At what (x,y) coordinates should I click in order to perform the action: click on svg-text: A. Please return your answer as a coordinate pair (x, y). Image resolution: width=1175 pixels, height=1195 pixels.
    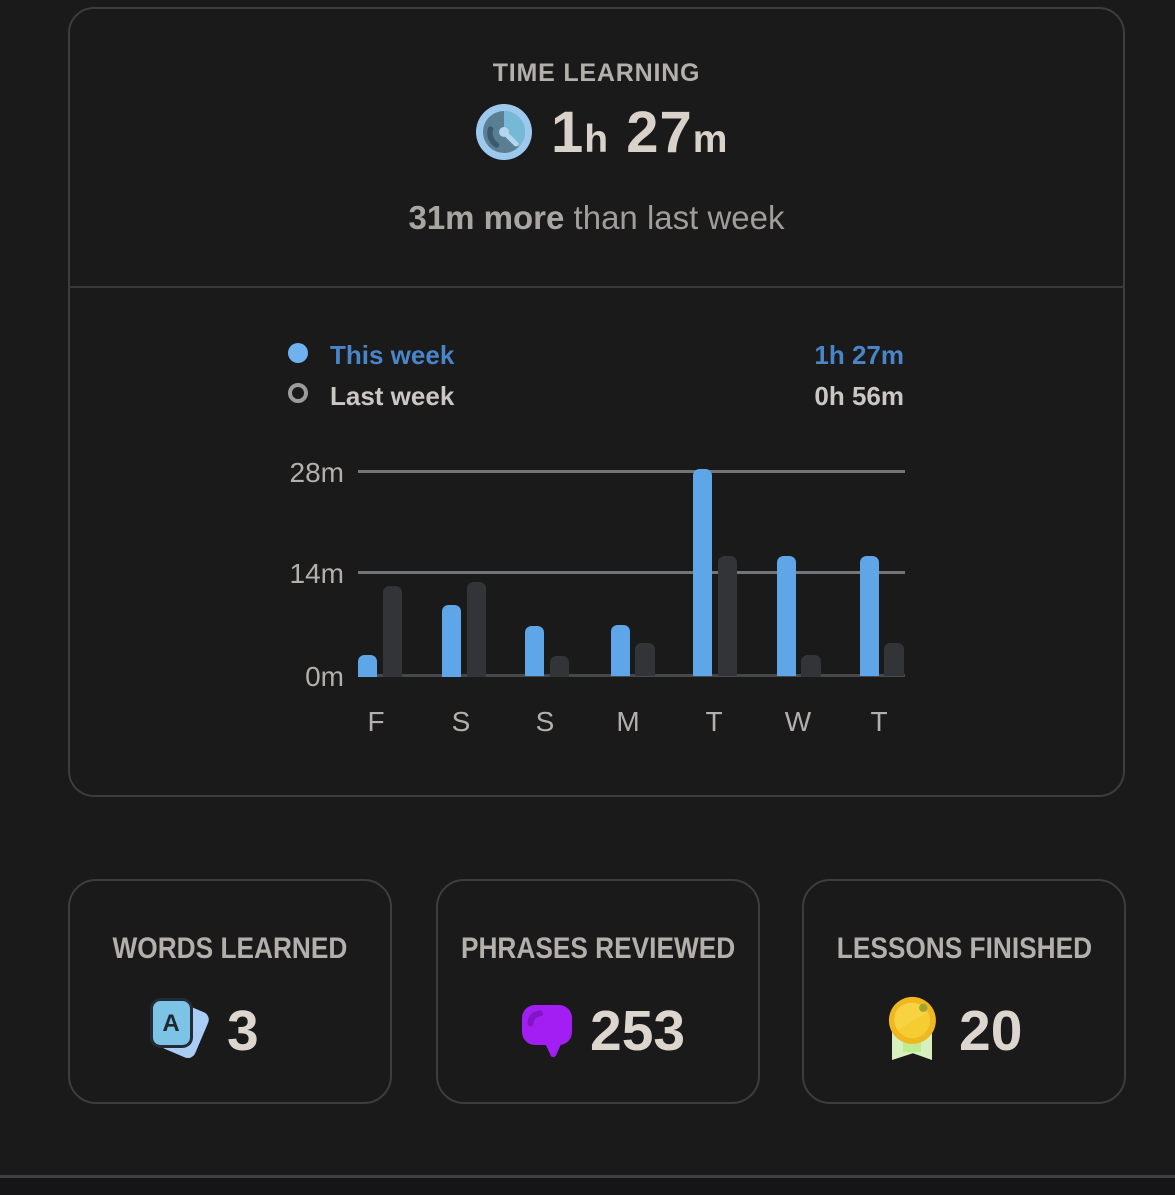
    Looking at the image, I should click on (170, 1023).